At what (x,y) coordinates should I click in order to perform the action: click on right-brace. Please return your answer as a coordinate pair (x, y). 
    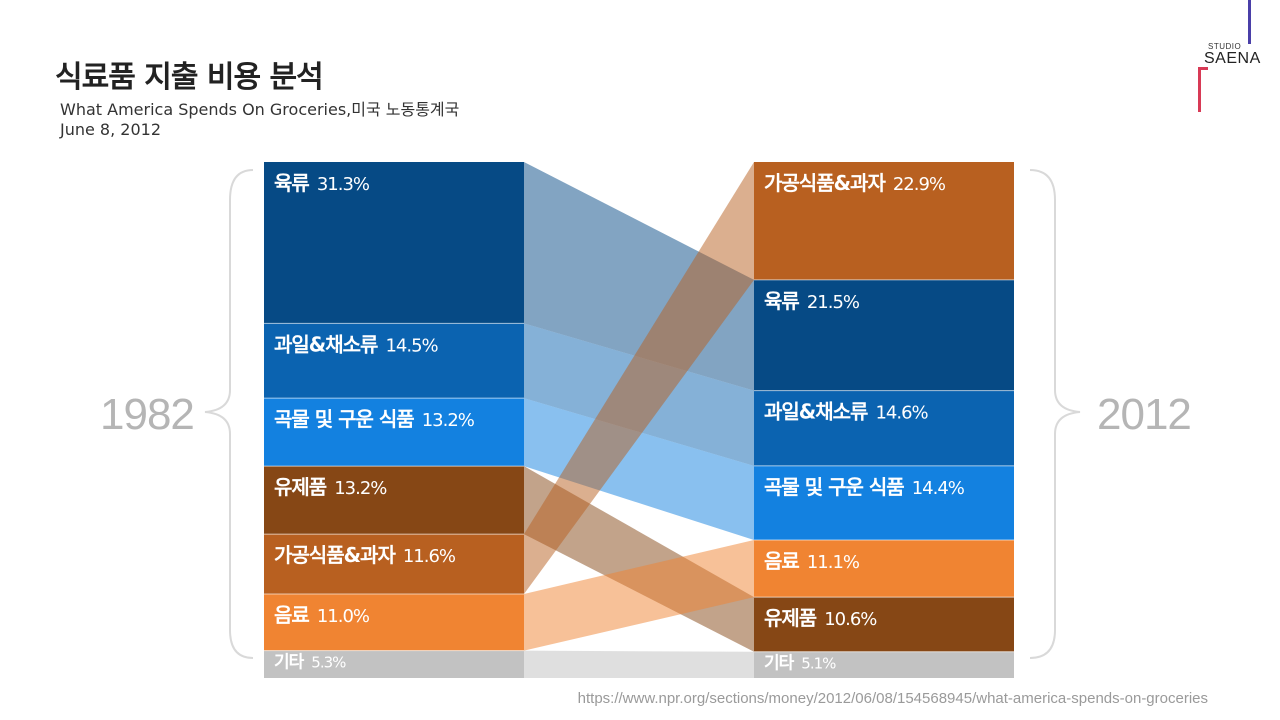
    Looking at the image, I should click on (1055, 414).